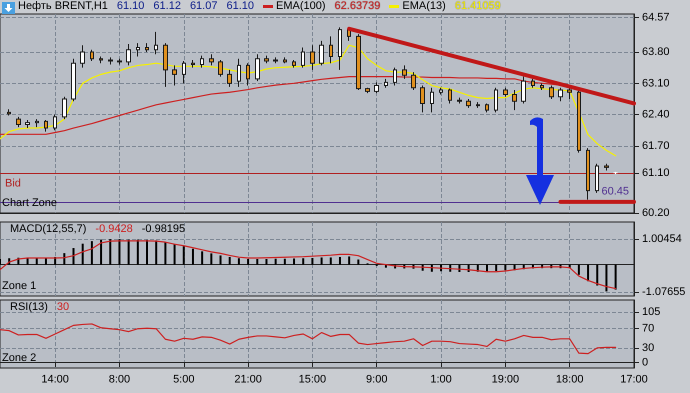 Image resolution: width=690 pixels, height=393 pixels. Describe the element at coordinates (477, 6) in the screenshot. I see `text: 61.41059` at that location.